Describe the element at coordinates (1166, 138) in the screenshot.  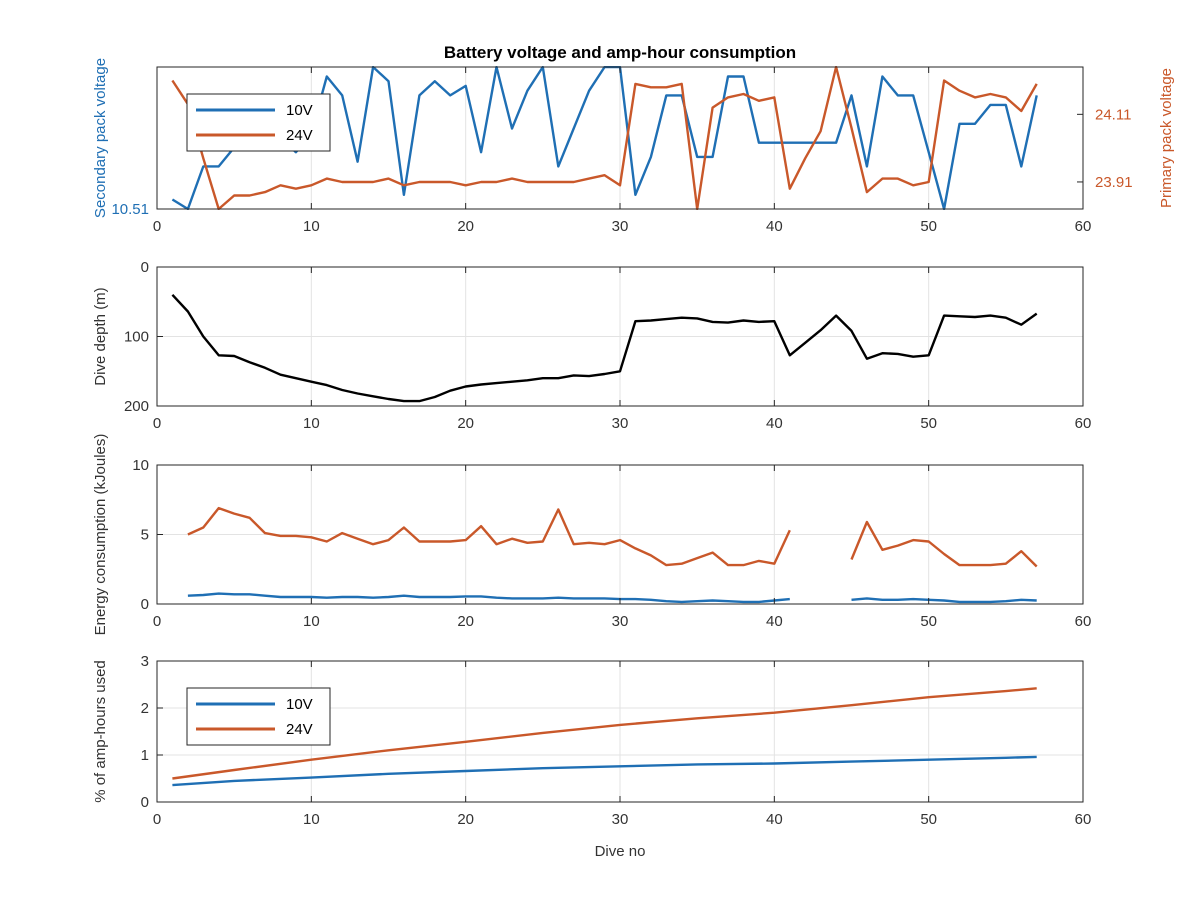
I see `y-right-axis-label: Primary pack voltage` at that location.